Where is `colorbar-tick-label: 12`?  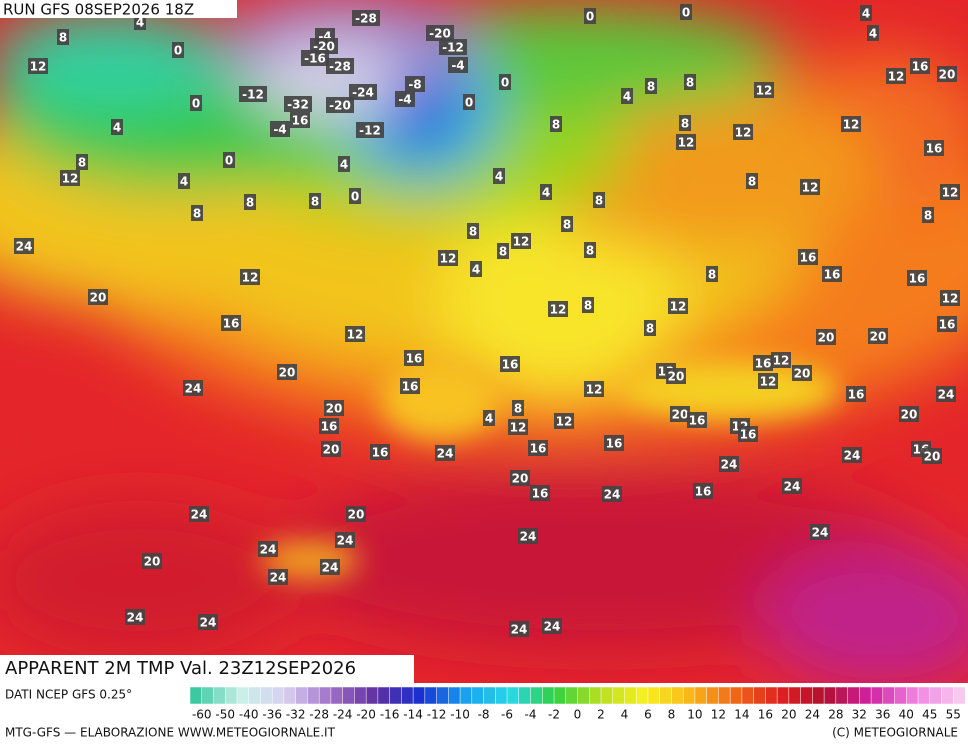 colorbar-tick-label: 12 is located at coordinates (718, 715).